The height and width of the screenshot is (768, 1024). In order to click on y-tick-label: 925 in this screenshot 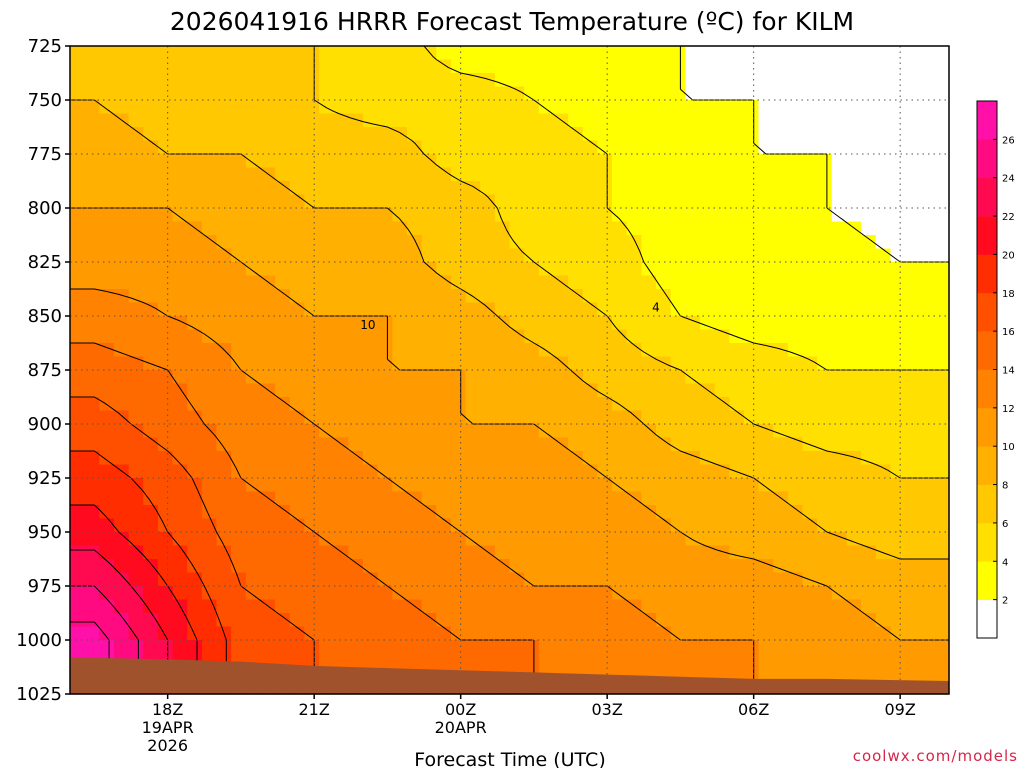, I will do `click(45, 478)`.